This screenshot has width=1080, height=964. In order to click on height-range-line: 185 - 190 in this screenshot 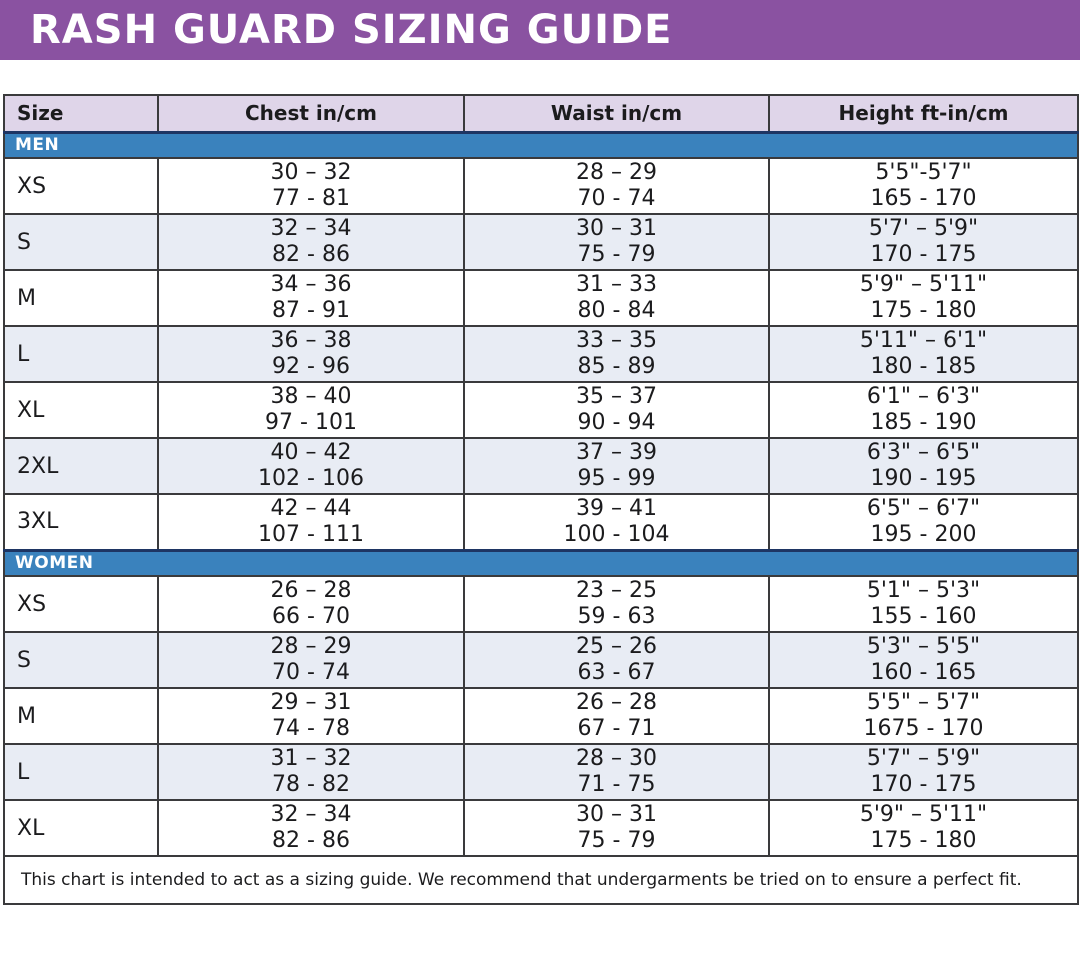, I will do `click(923, 422)`.